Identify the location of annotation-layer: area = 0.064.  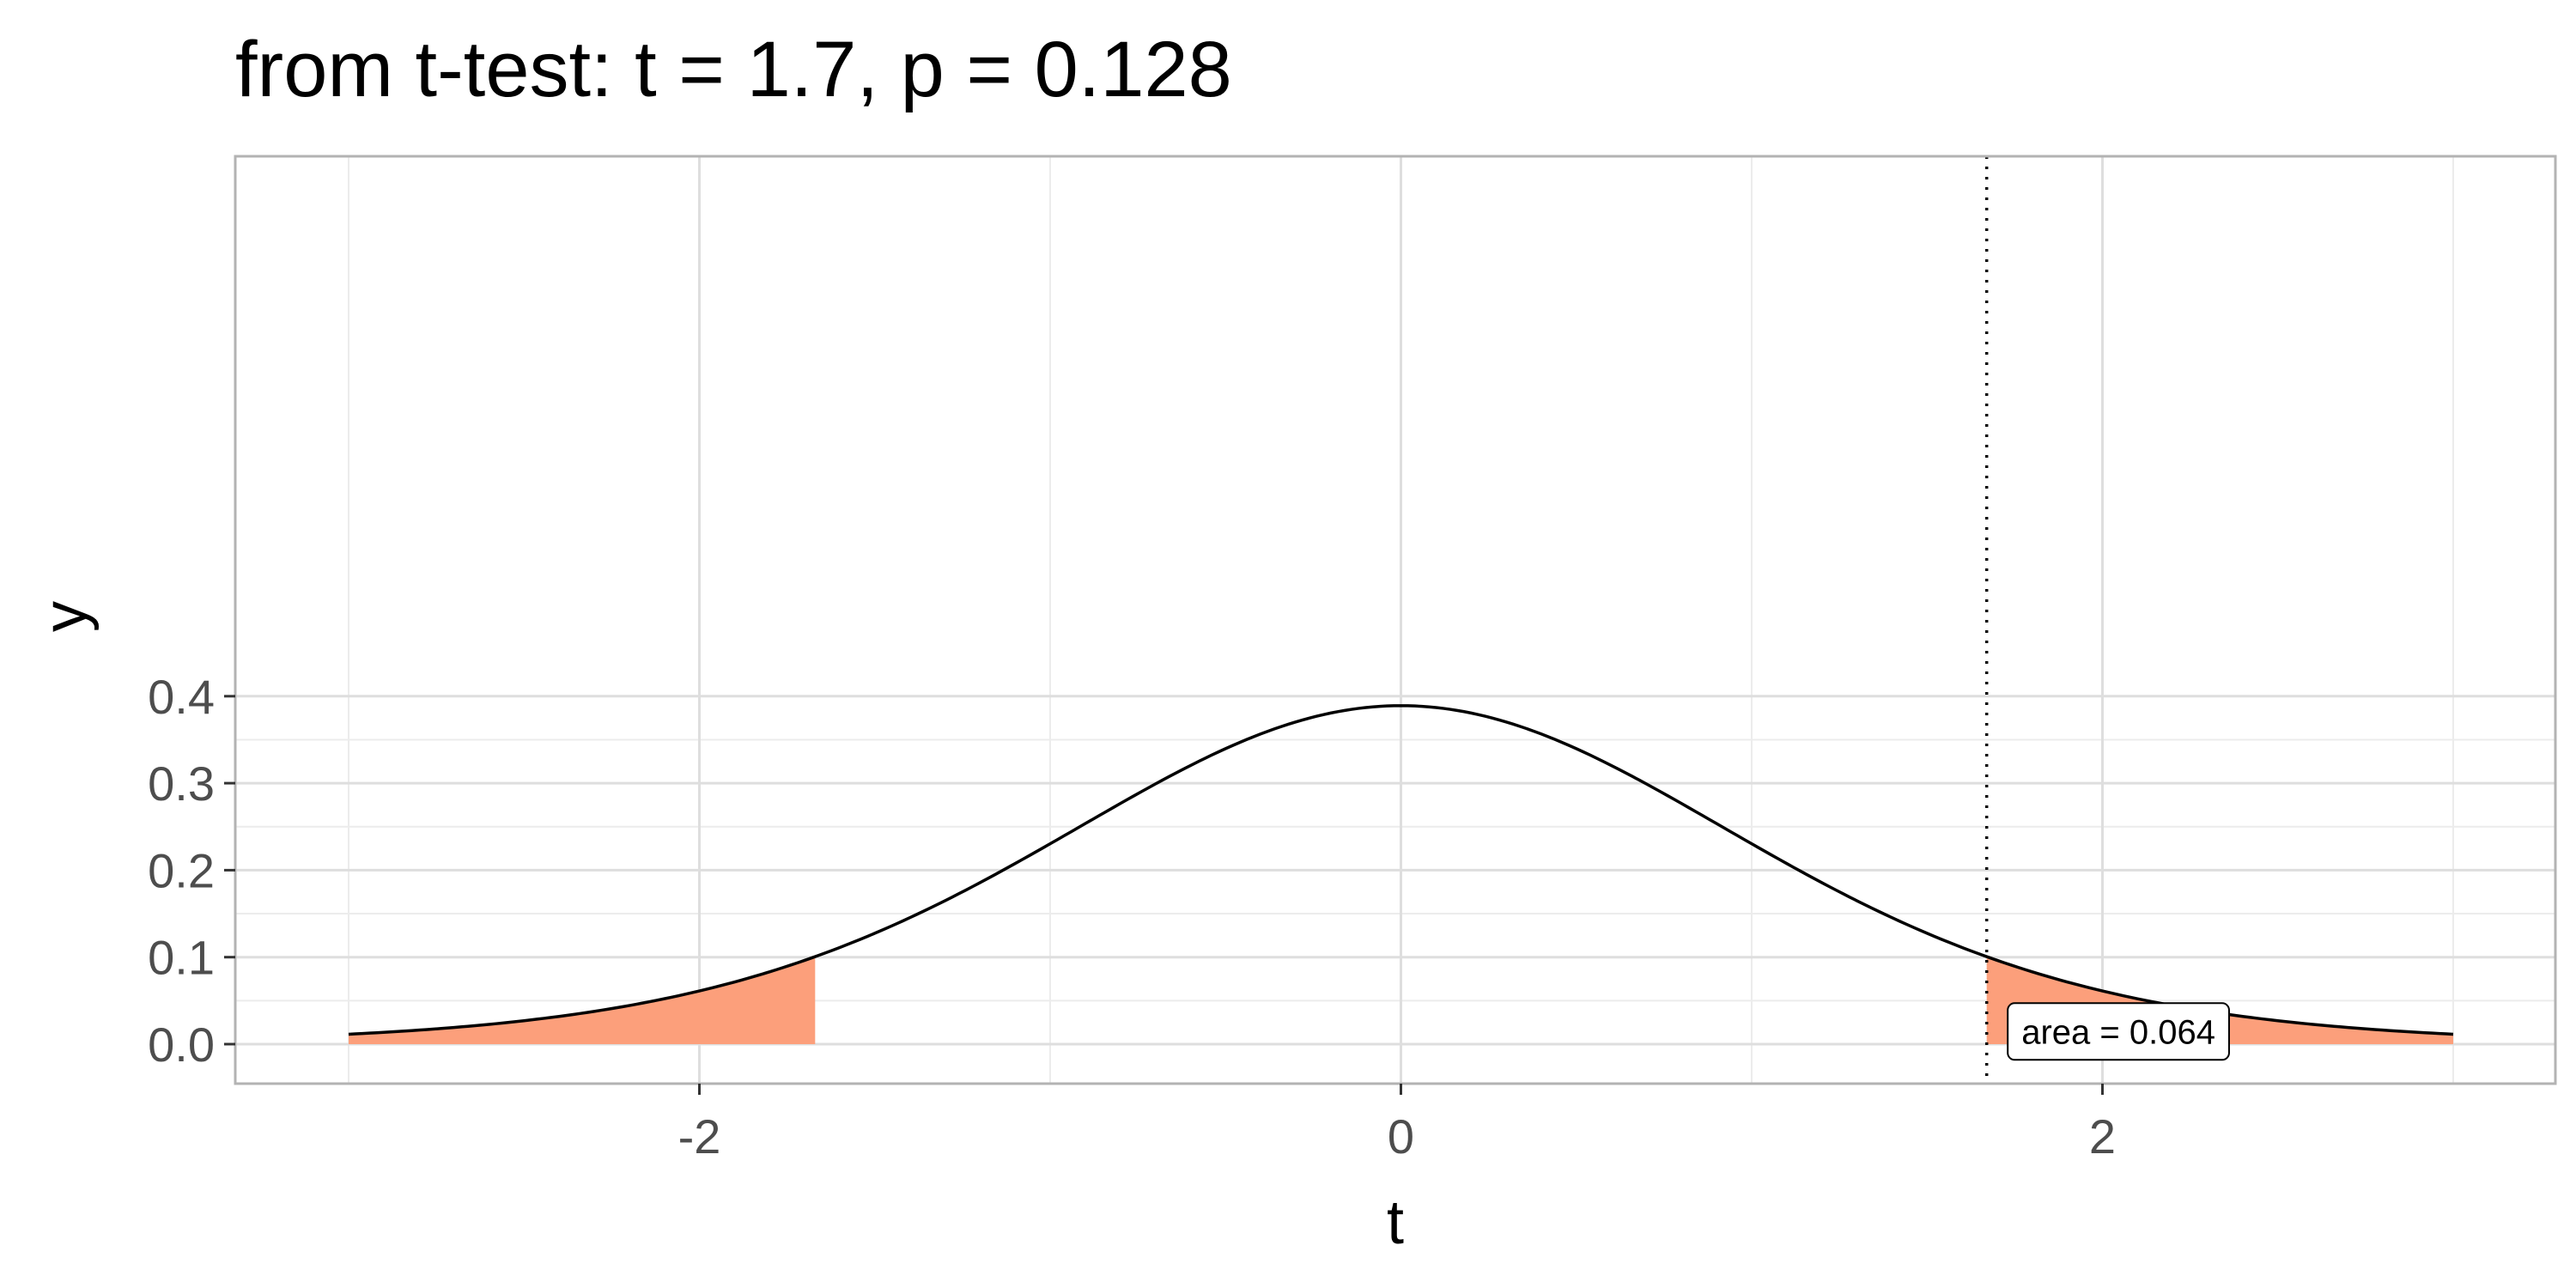
(2119, 1031).